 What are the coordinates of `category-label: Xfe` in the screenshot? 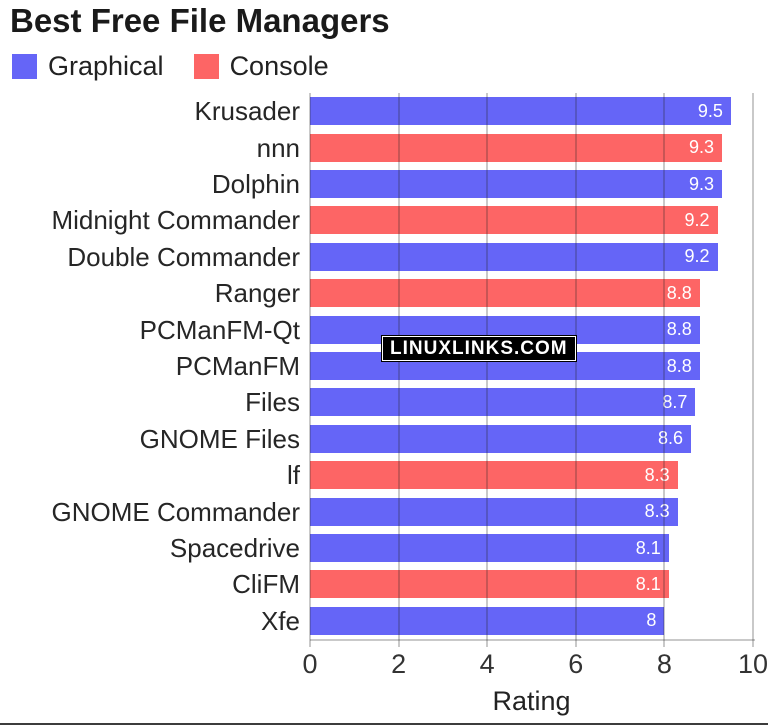 It's located at (280, 620).